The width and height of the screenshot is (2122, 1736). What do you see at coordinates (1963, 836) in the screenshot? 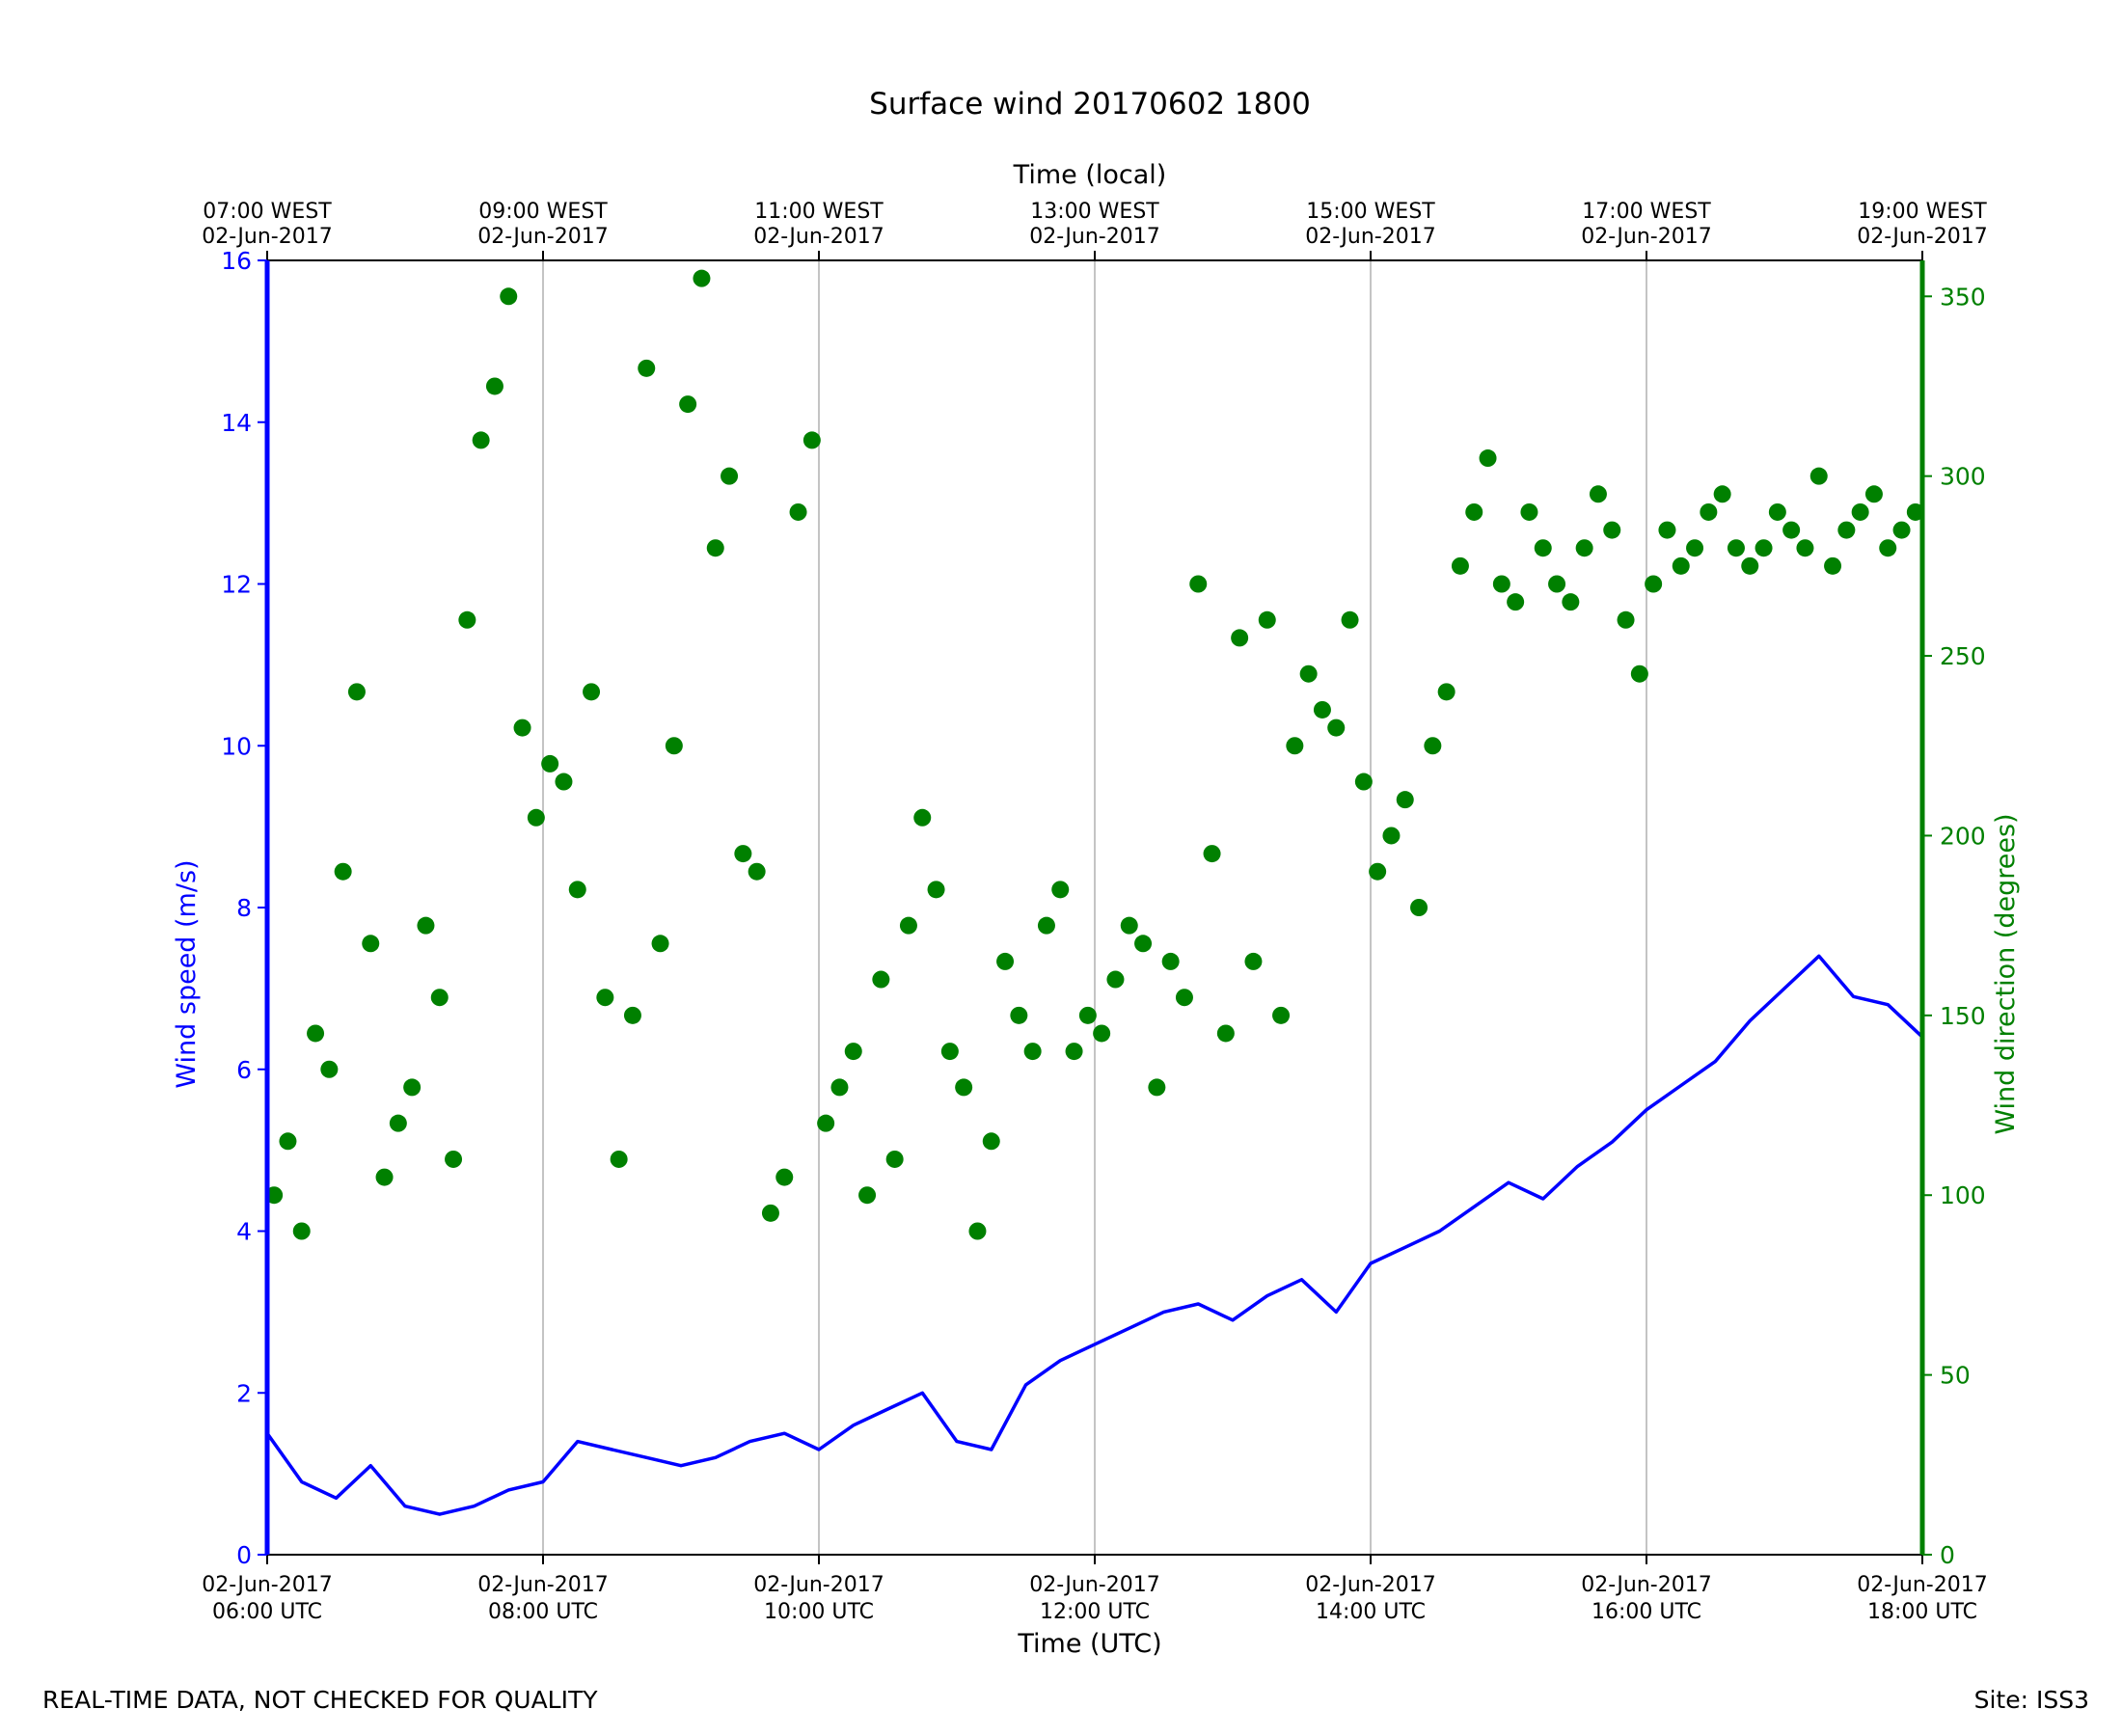
I see `y2-tick-label: 200` at bounding box center [1963, 836].